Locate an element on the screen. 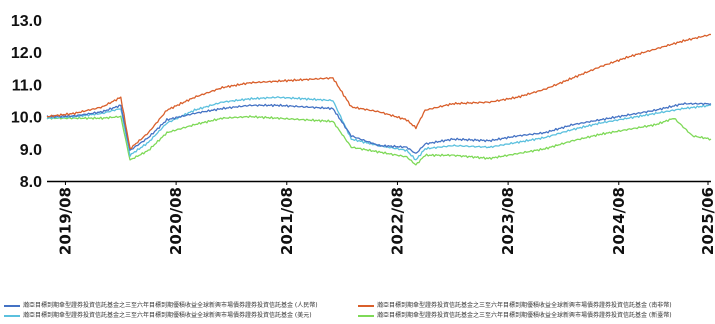 The width and height of the screenshot is (715, 324). x-tick-label: 2025/06 is located at coordinates (707, 221).